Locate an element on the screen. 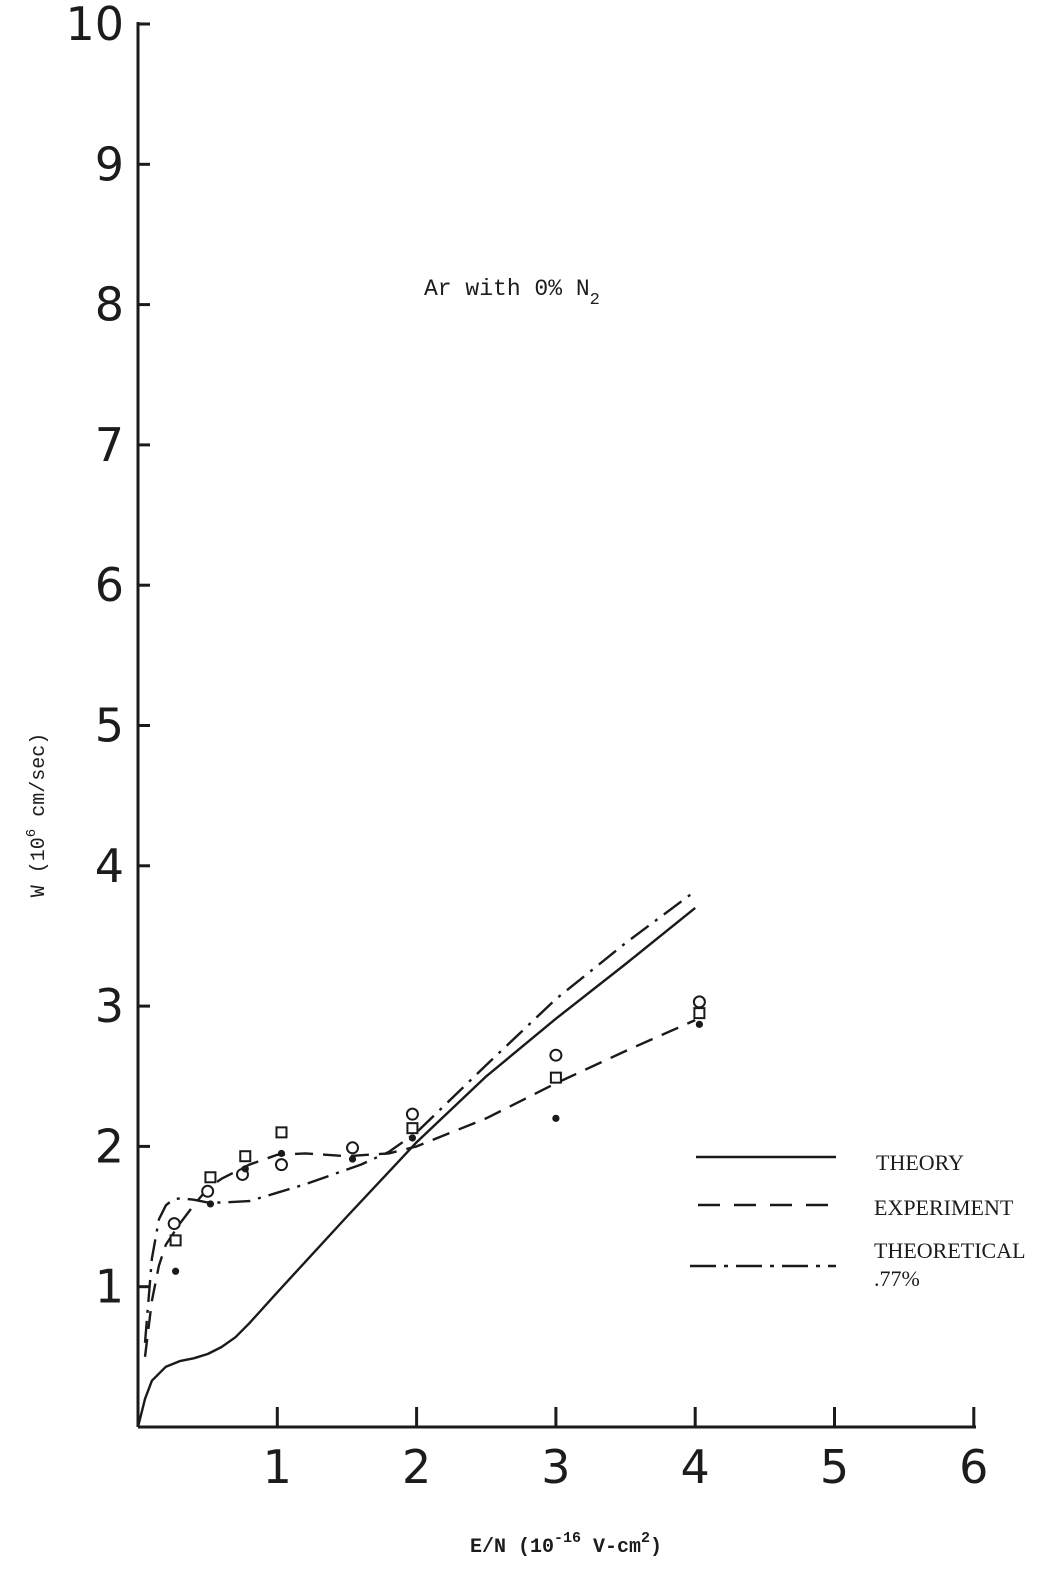  x-tick-label-5: 5 is located at coordinates (834, 1467).